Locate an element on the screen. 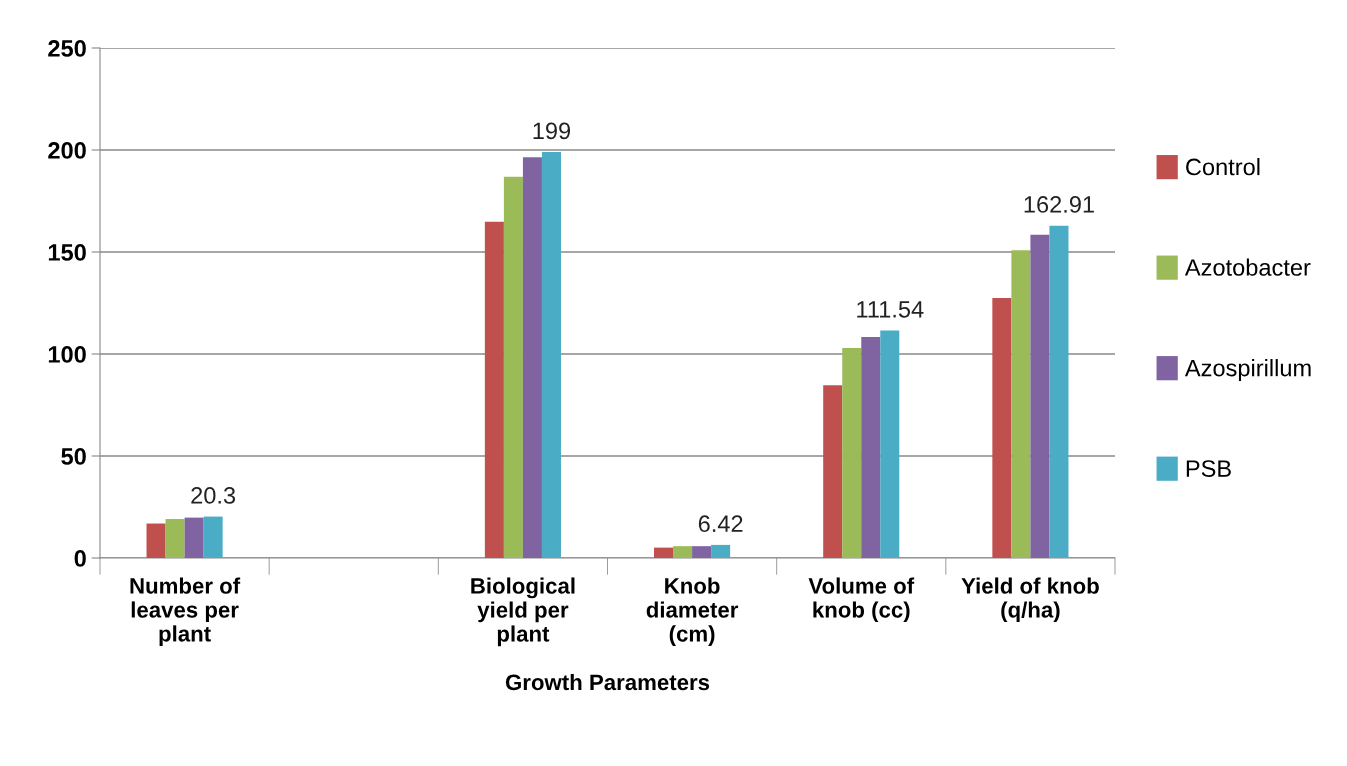 Image resolution: width=1347 pixels, height=766 pixels. x-tick-label: Knob diameter (cm) is located at coordinates (692, 612).